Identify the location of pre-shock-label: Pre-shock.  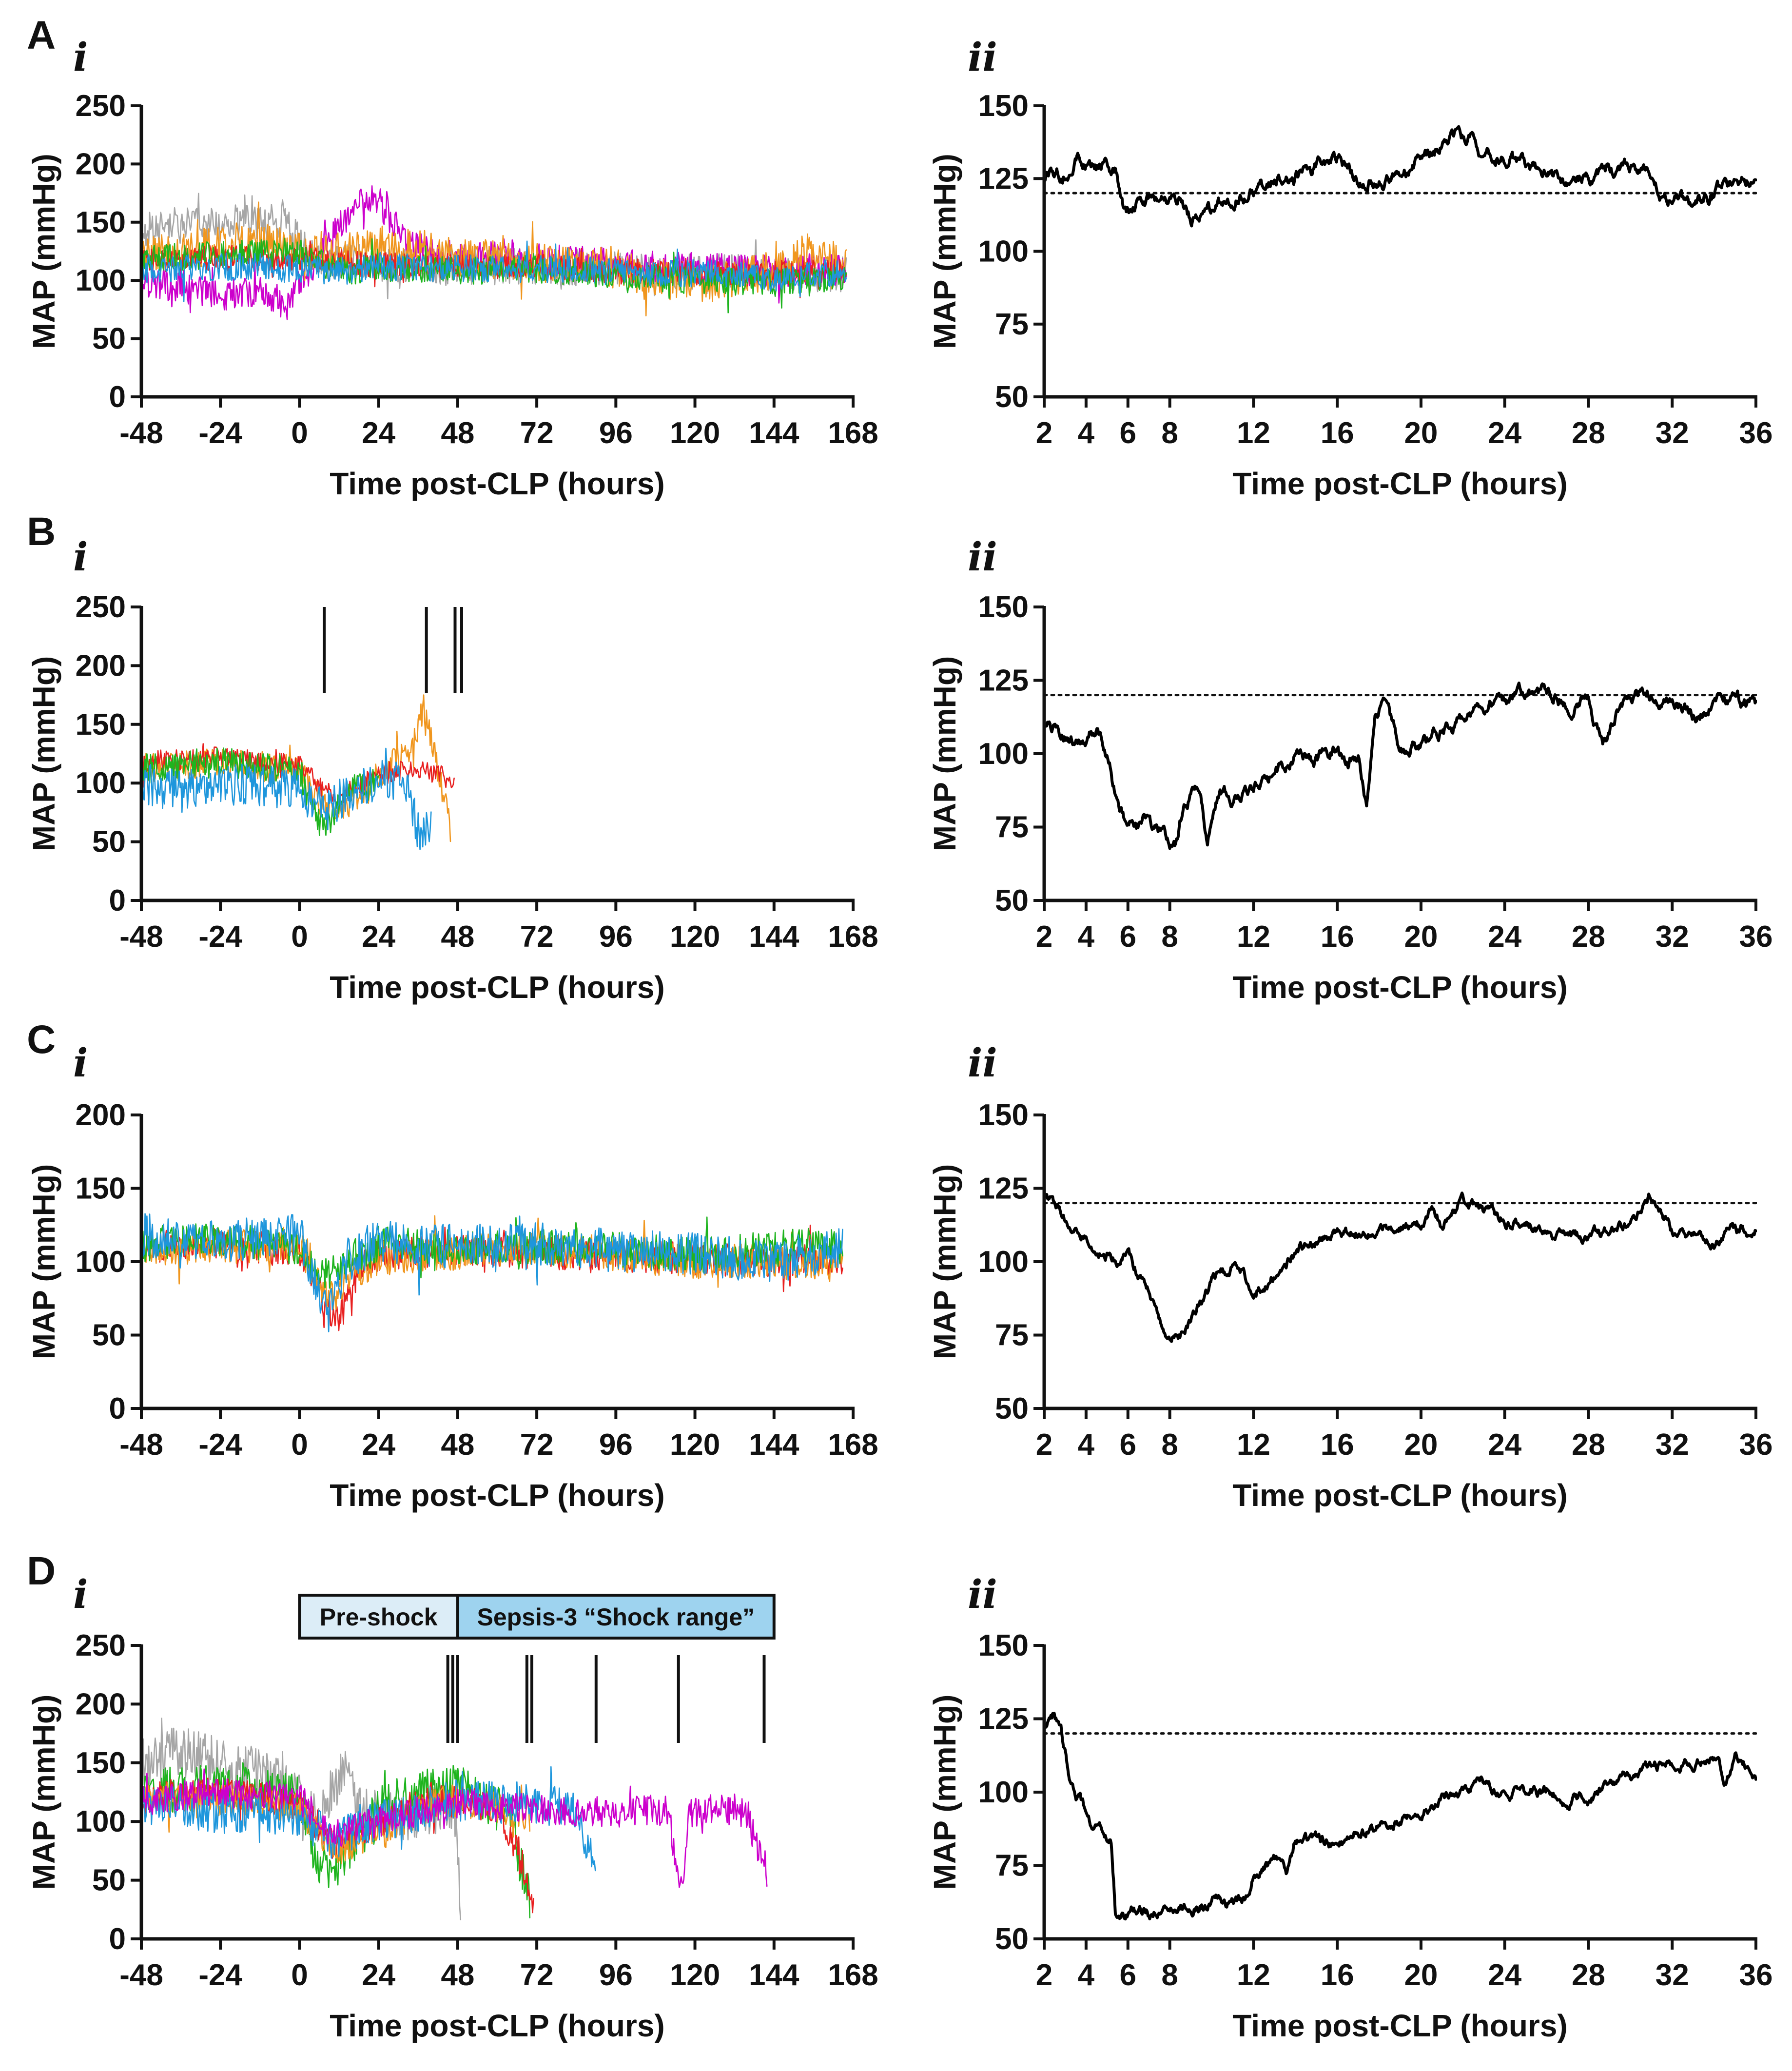
(379, 1617).